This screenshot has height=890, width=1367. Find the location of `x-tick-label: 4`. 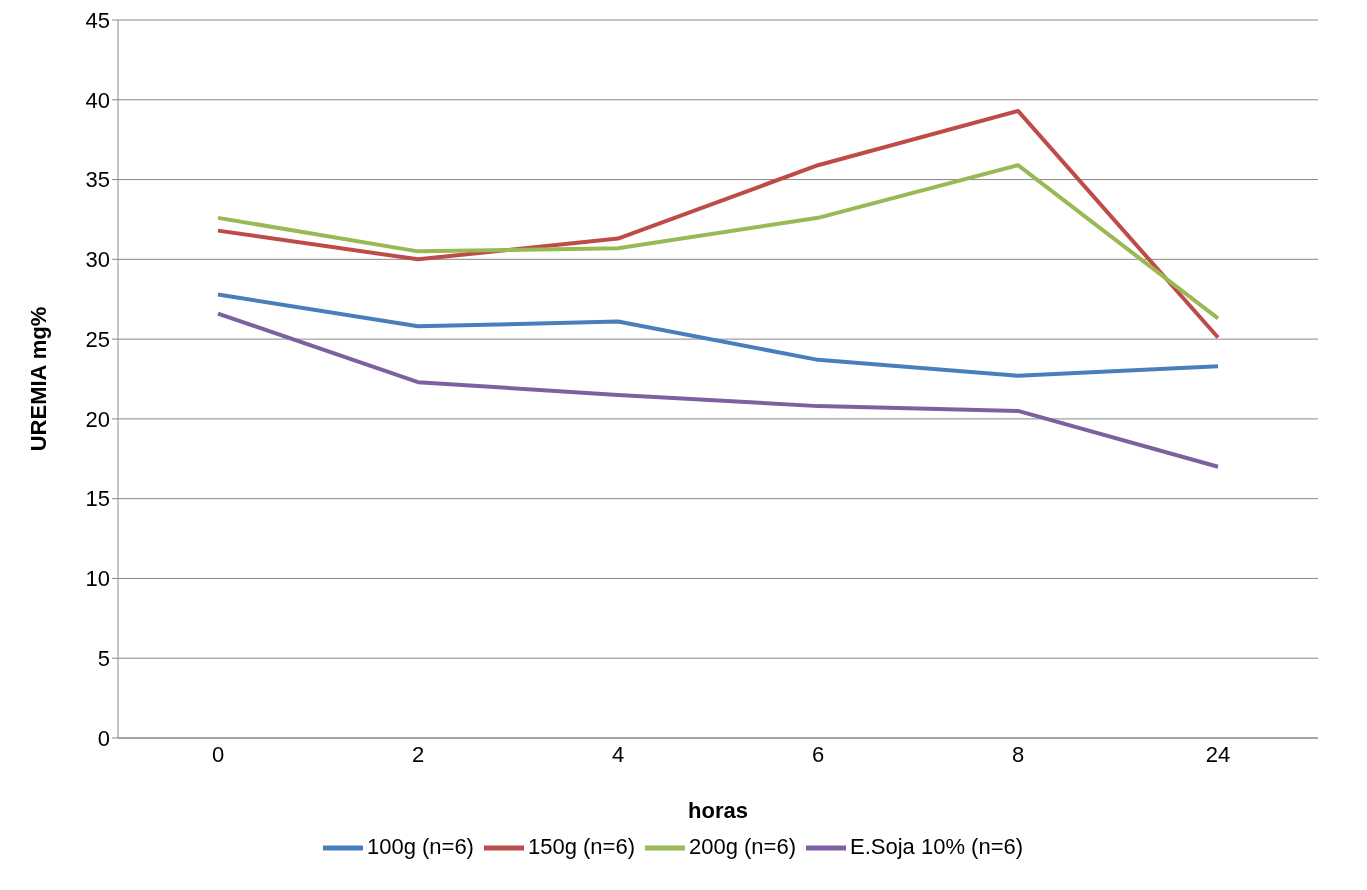

x-tick-label: 4 is located at coordinates (618, 754).